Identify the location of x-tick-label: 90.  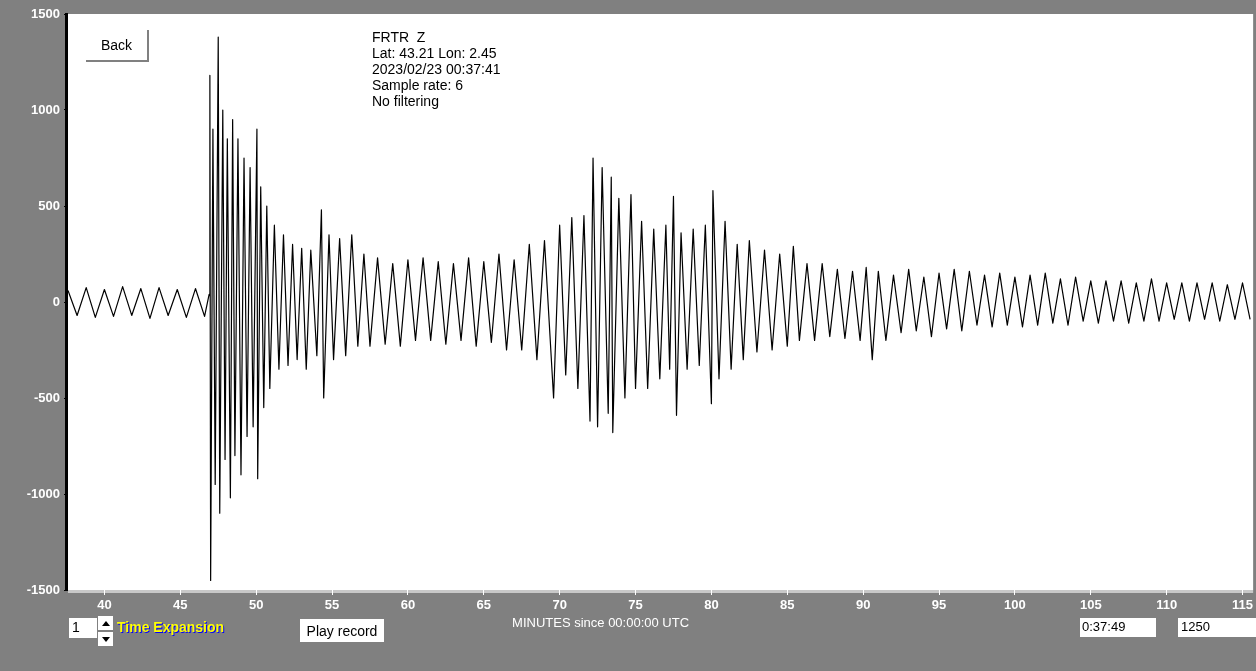
(863, 605).